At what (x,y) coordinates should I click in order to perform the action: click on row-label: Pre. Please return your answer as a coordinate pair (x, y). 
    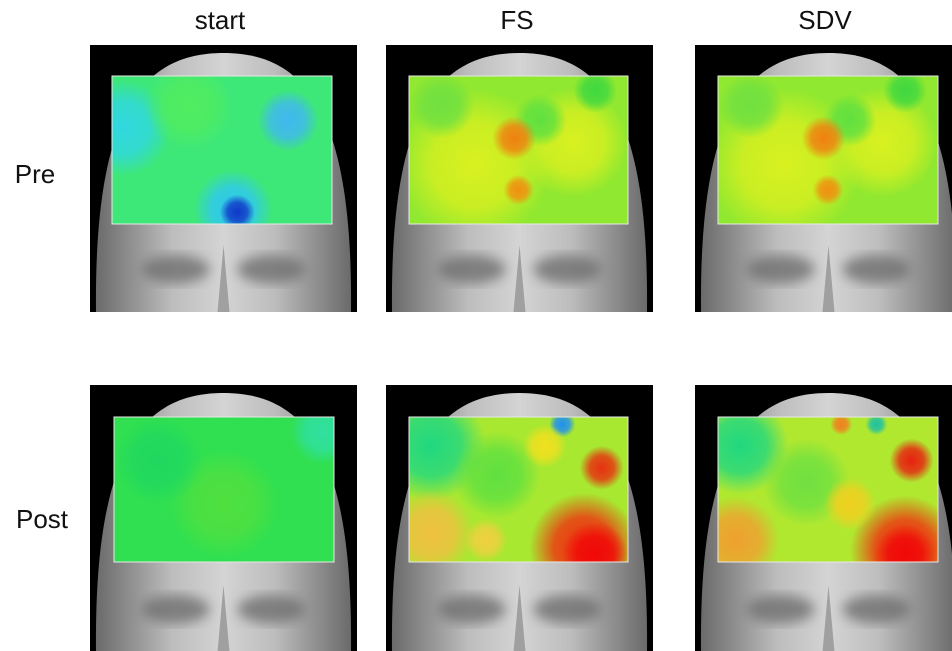
    Looking at the image, I should click on (35, 174).